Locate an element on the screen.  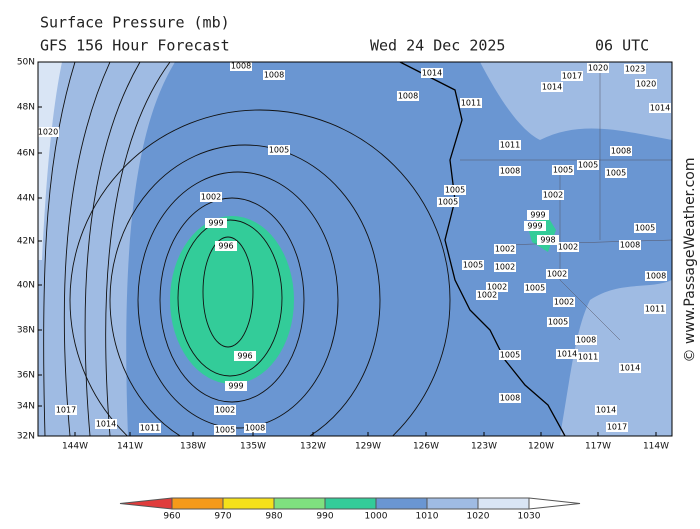
field-se is located at coordinates (616, 358).